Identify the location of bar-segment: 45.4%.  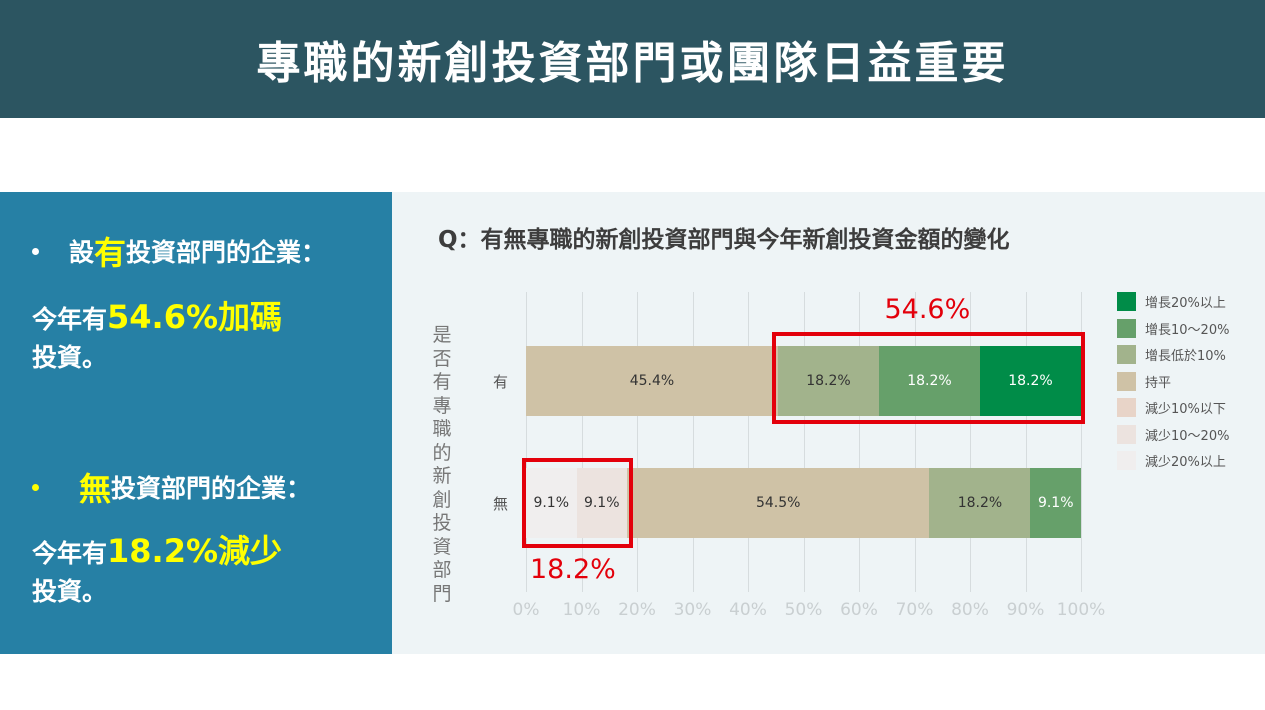
(652, 381).